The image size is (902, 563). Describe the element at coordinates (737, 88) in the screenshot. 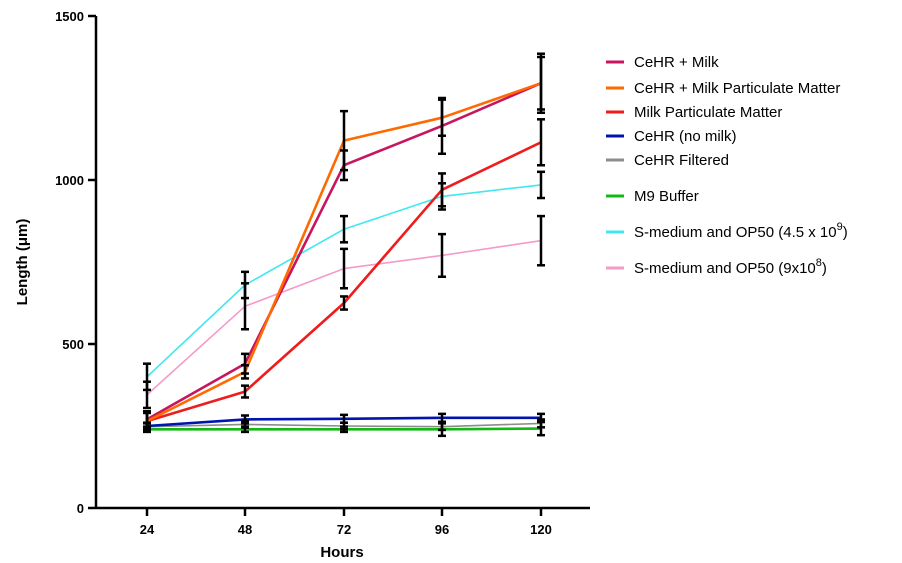

I see `legend-label: CeHR + Milk Particulate Matter` at that location.